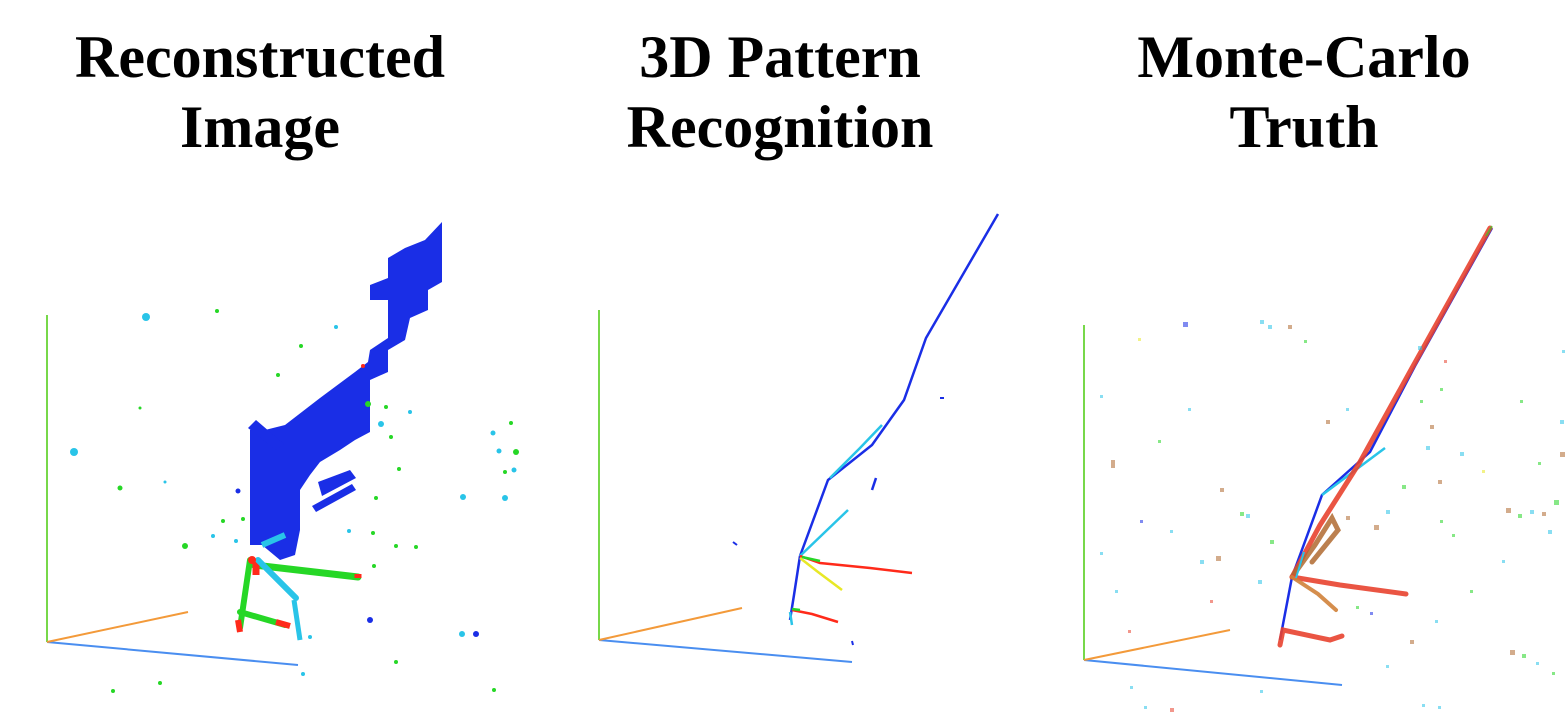  Describe the element at coordinates (260, 92) in the screenshot. I see `panel-title: Reconstructed Image` at that location.